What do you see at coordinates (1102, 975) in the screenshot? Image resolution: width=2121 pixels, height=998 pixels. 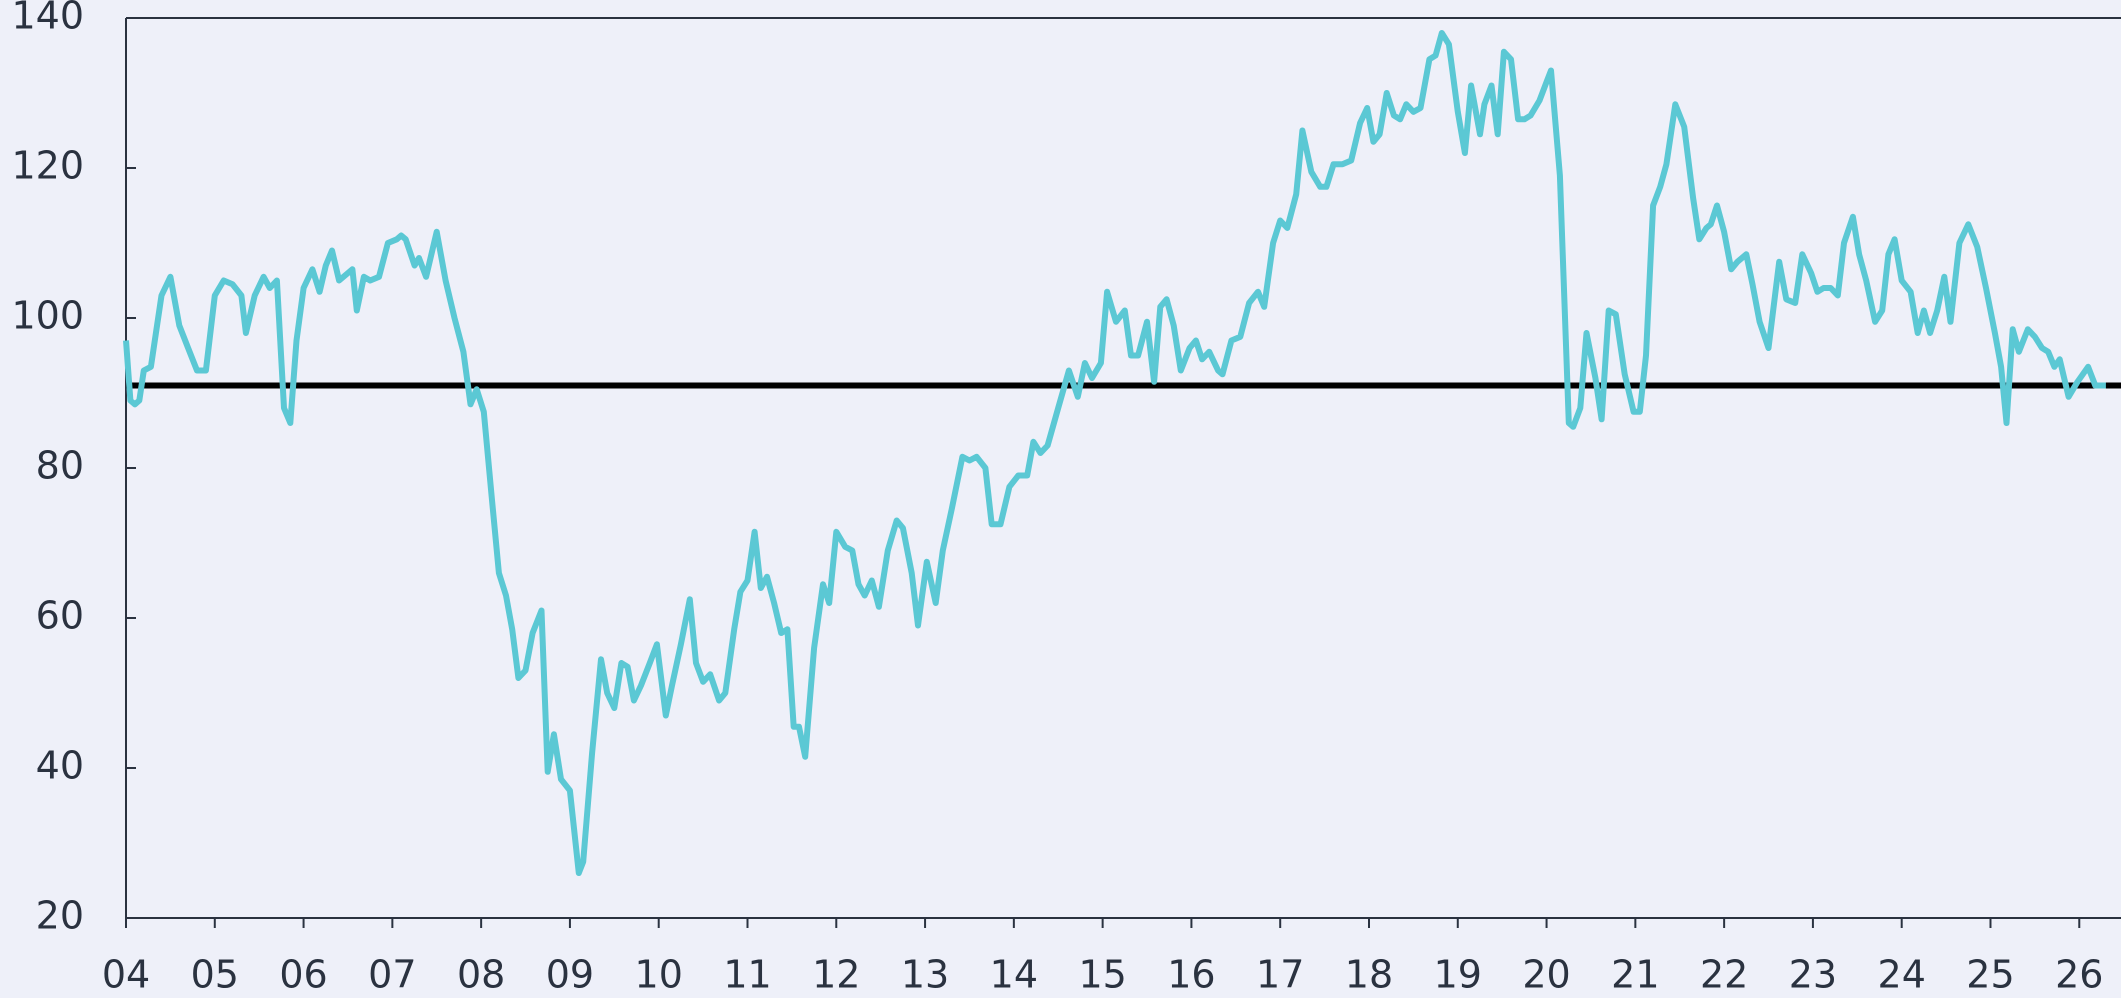 I see `x-tick-label: 15` at bounding box center [1102, 975].